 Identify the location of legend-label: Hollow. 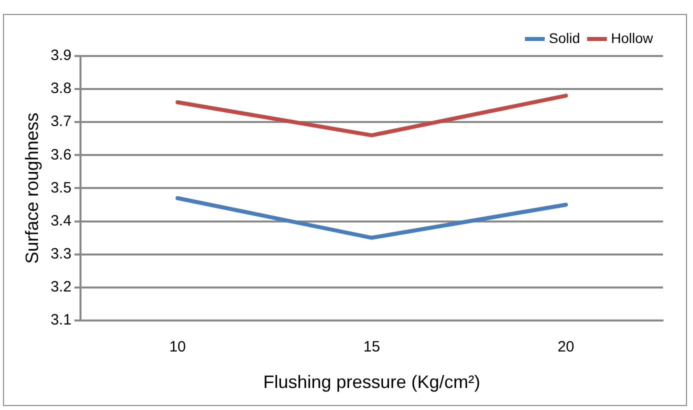
(632, 38).